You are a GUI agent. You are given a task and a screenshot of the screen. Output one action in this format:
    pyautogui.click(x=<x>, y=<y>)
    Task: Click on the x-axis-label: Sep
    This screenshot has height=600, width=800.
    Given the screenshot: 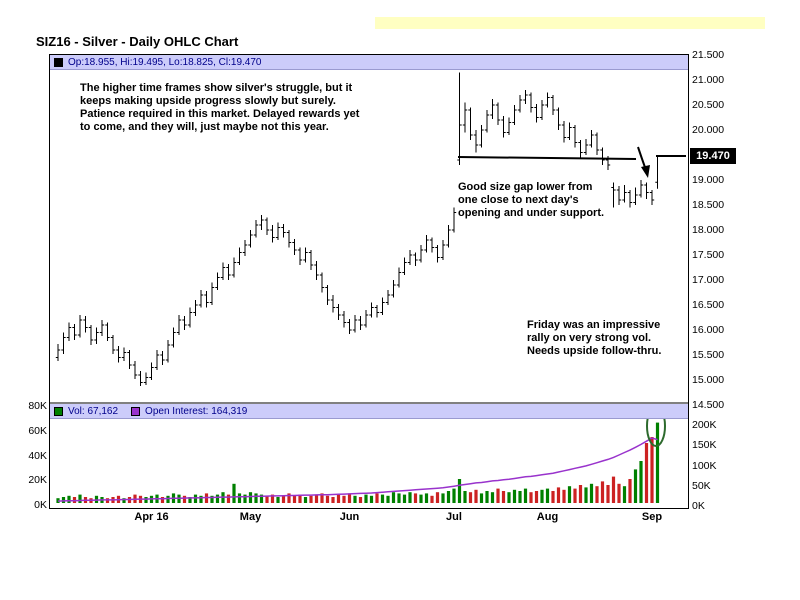 What is the action you would take?
    pyautogui.click(x=652, y=517)
    